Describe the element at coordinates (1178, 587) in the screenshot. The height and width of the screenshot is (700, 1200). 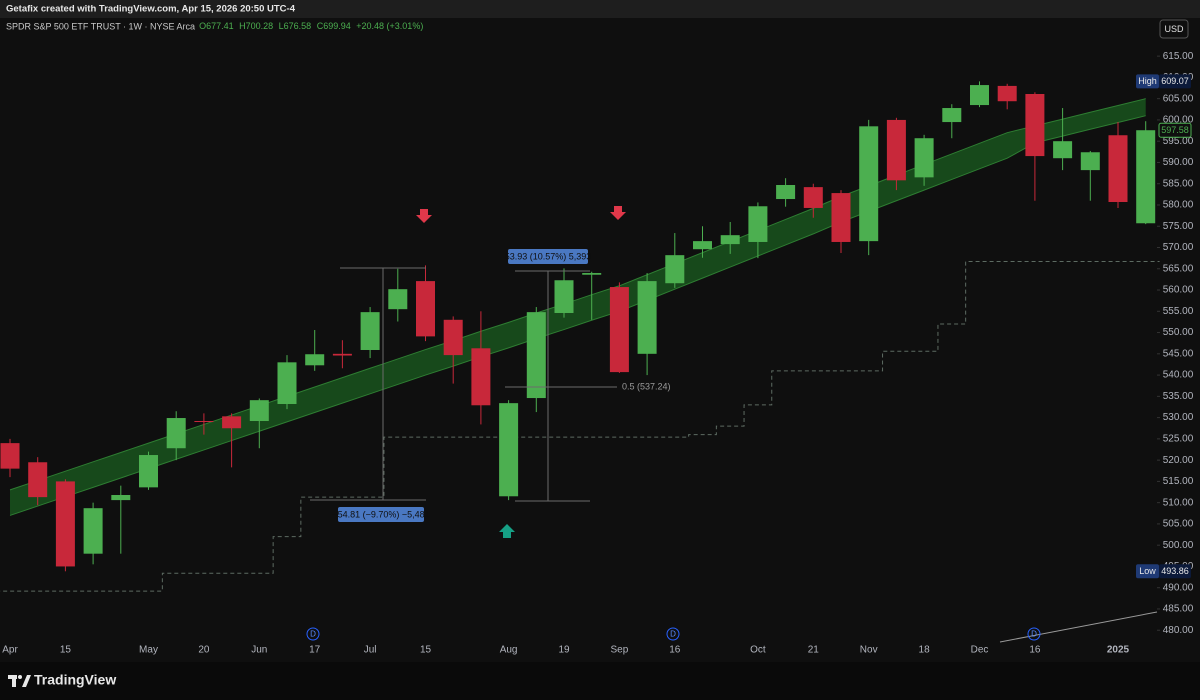
I see `y-tick-label: 490.00` at that location.